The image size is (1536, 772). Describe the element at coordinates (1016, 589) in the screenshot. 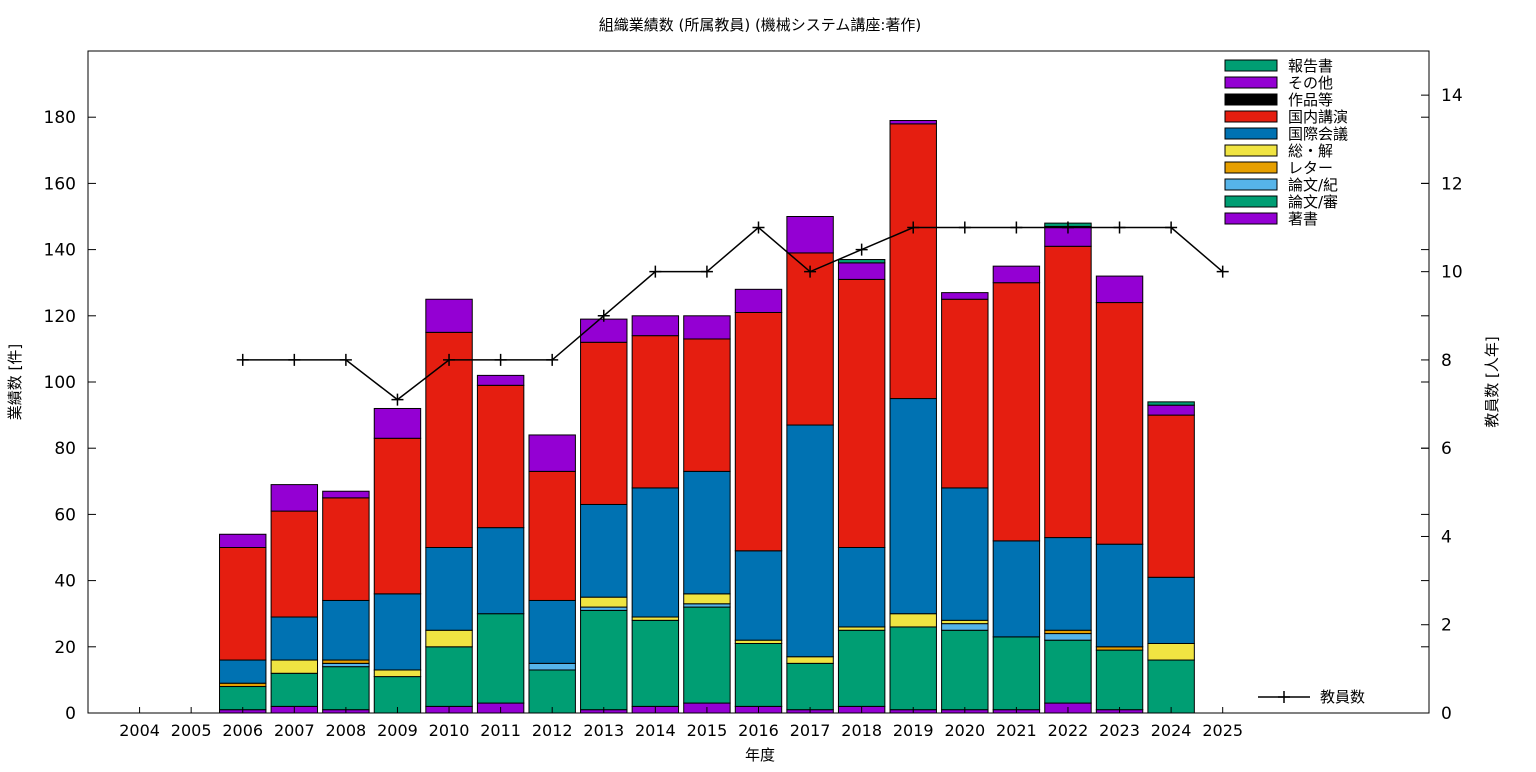

I see `bar-segment-2021-s5` at that location.